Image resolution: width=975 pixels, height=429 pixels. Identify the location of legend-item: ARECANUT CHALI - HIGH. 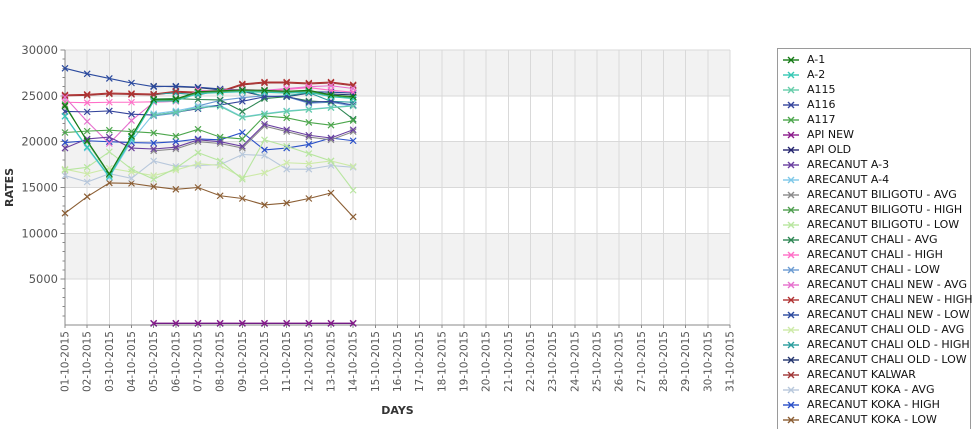
(874, 254).